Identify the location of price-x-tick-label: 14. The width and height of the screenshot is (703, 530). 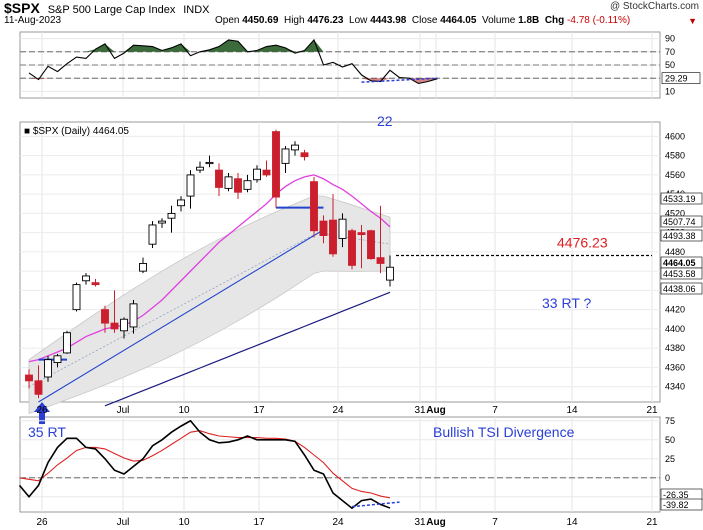
(572, 410).